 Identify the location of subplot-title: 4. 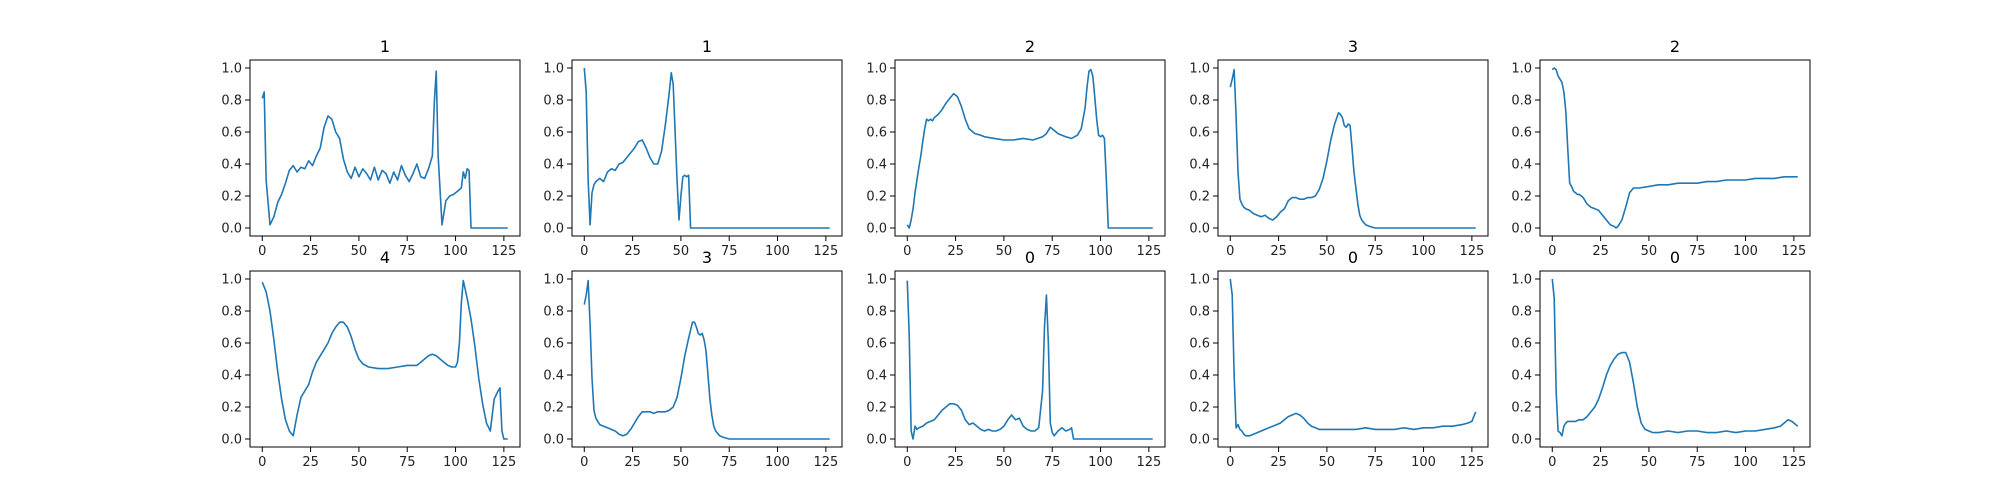
(385, 257).